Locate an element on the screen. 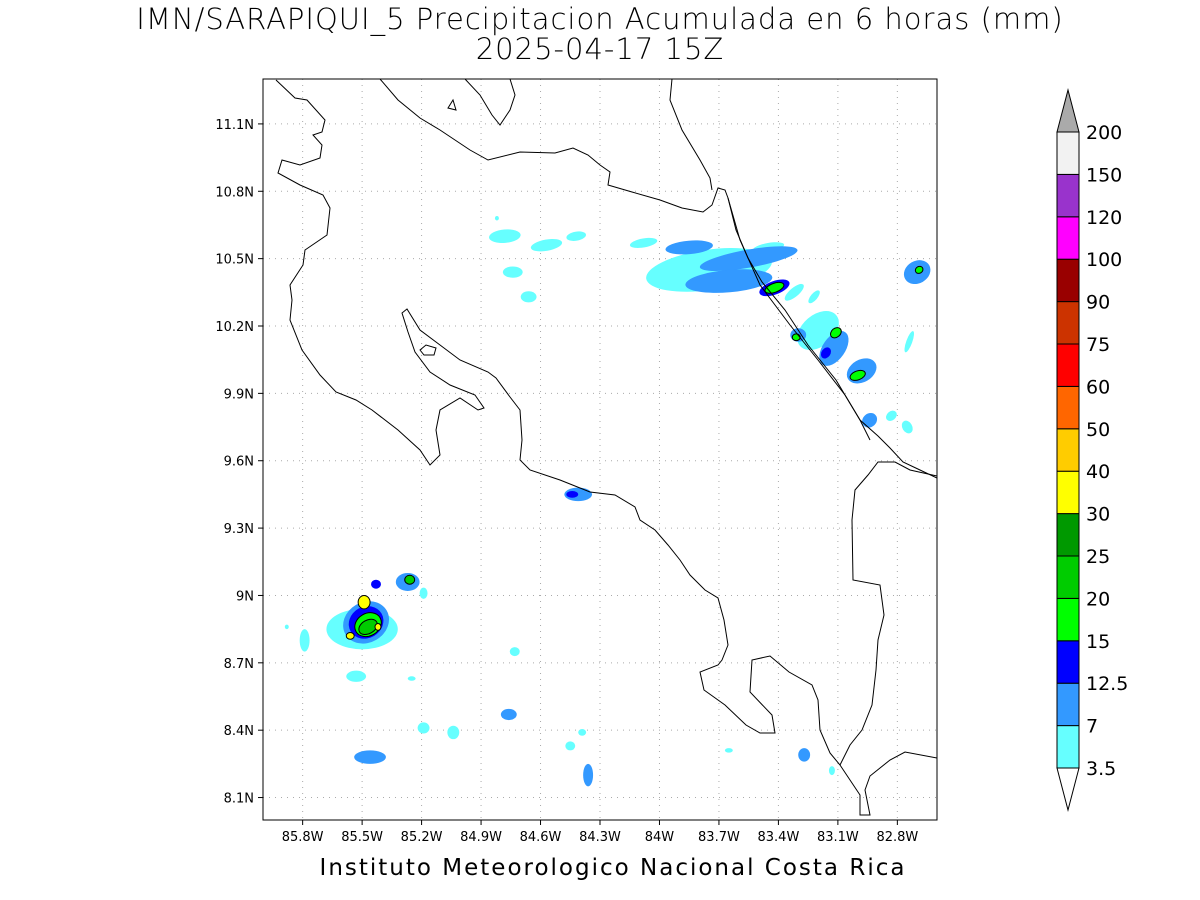 This screenshot has width=1200, height=900. lat-tick-label: 9N is located at coordinates (245, 596).